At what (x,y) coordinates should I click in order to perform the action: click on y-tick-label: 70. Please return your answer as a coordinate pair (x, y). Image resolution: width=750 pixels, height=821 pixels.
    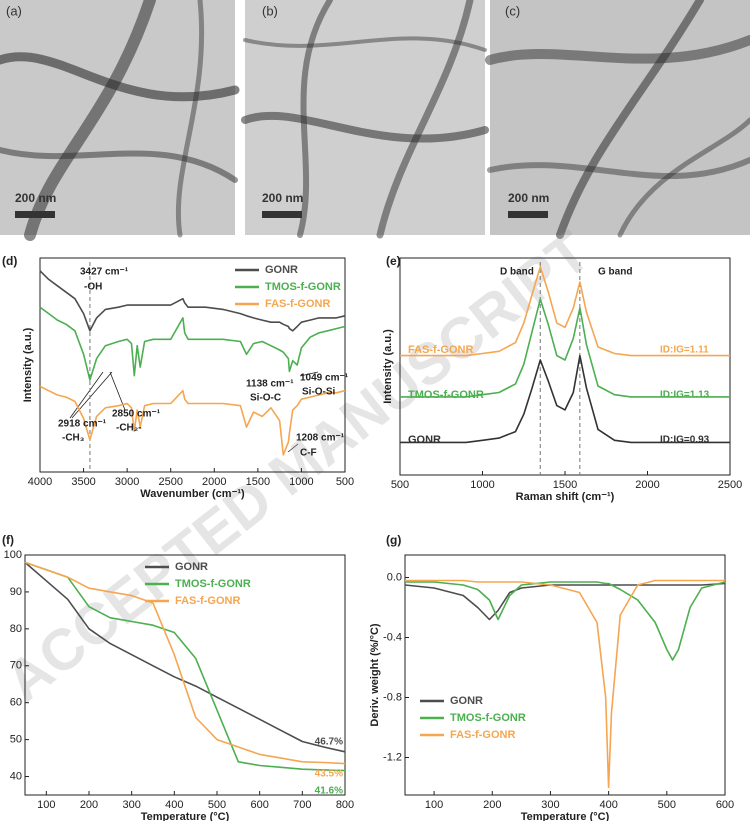
    Looking at the image, I should click on (16, 666).